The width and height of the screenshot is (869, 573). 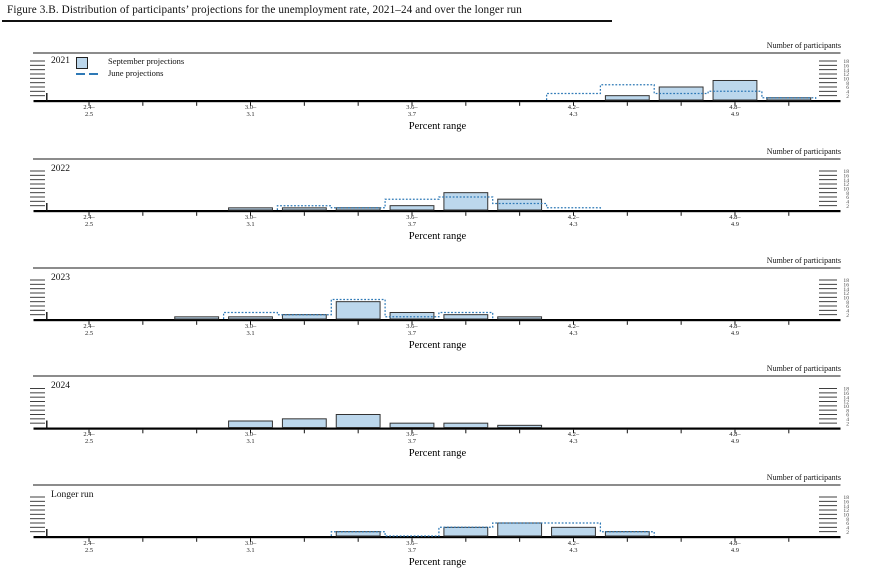 I want to click on right-axis-title-2023: Number of participants, so click(x=803, y=260).